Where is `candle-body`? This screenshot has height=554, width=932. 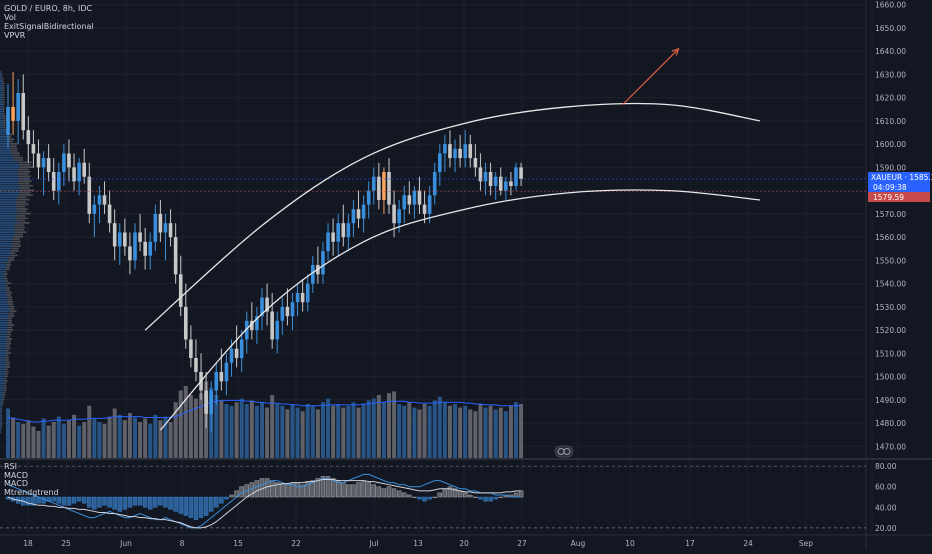
candle-body is located at coordinates (59, 181).